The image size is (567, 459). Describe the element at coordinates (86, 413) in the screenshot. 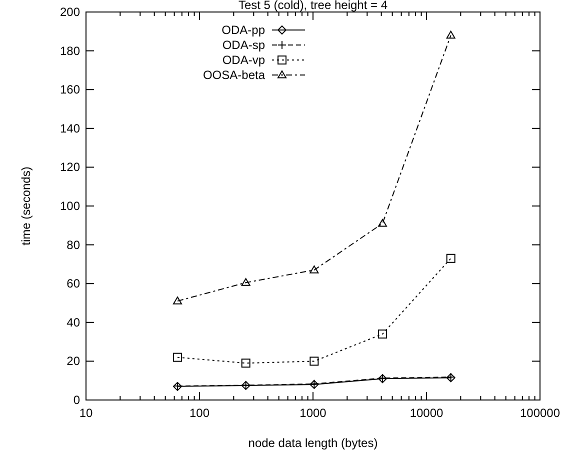

I see `x-tick-label: 10` at that location.